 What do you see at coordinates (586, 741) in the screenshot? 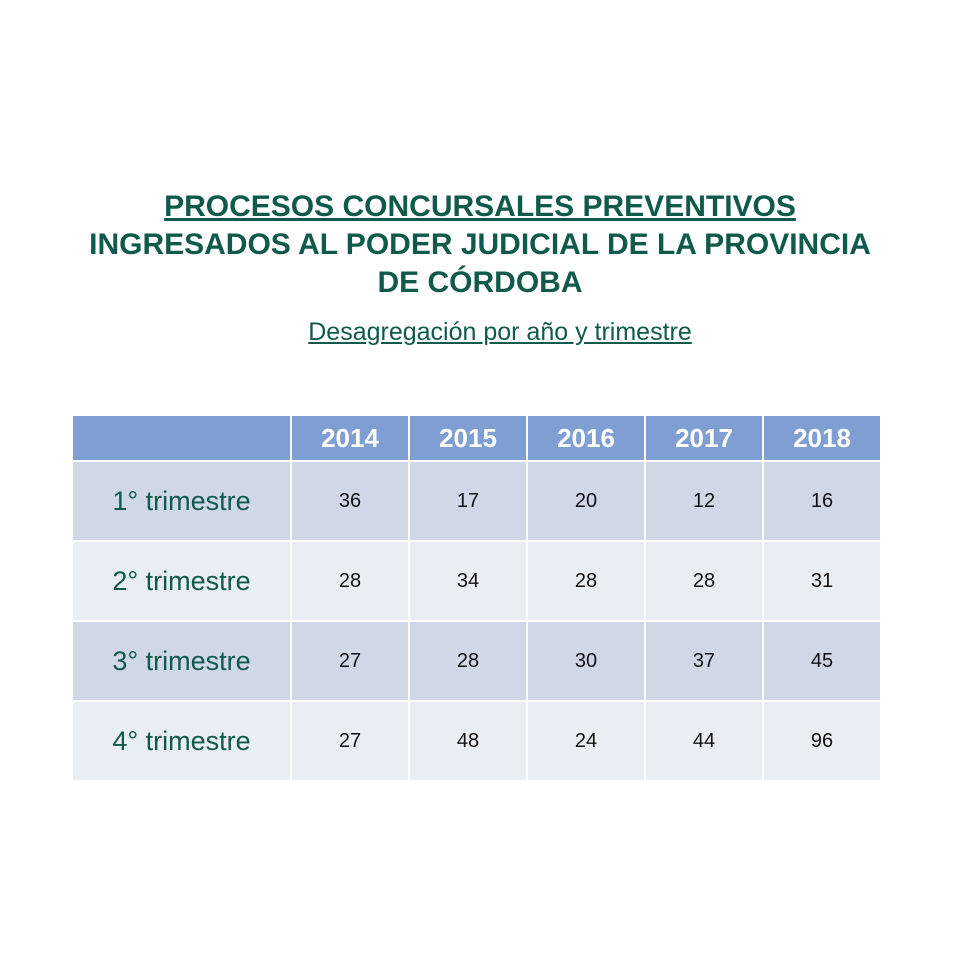
I see `table-cell: 24` at bounding box center [586, 741].